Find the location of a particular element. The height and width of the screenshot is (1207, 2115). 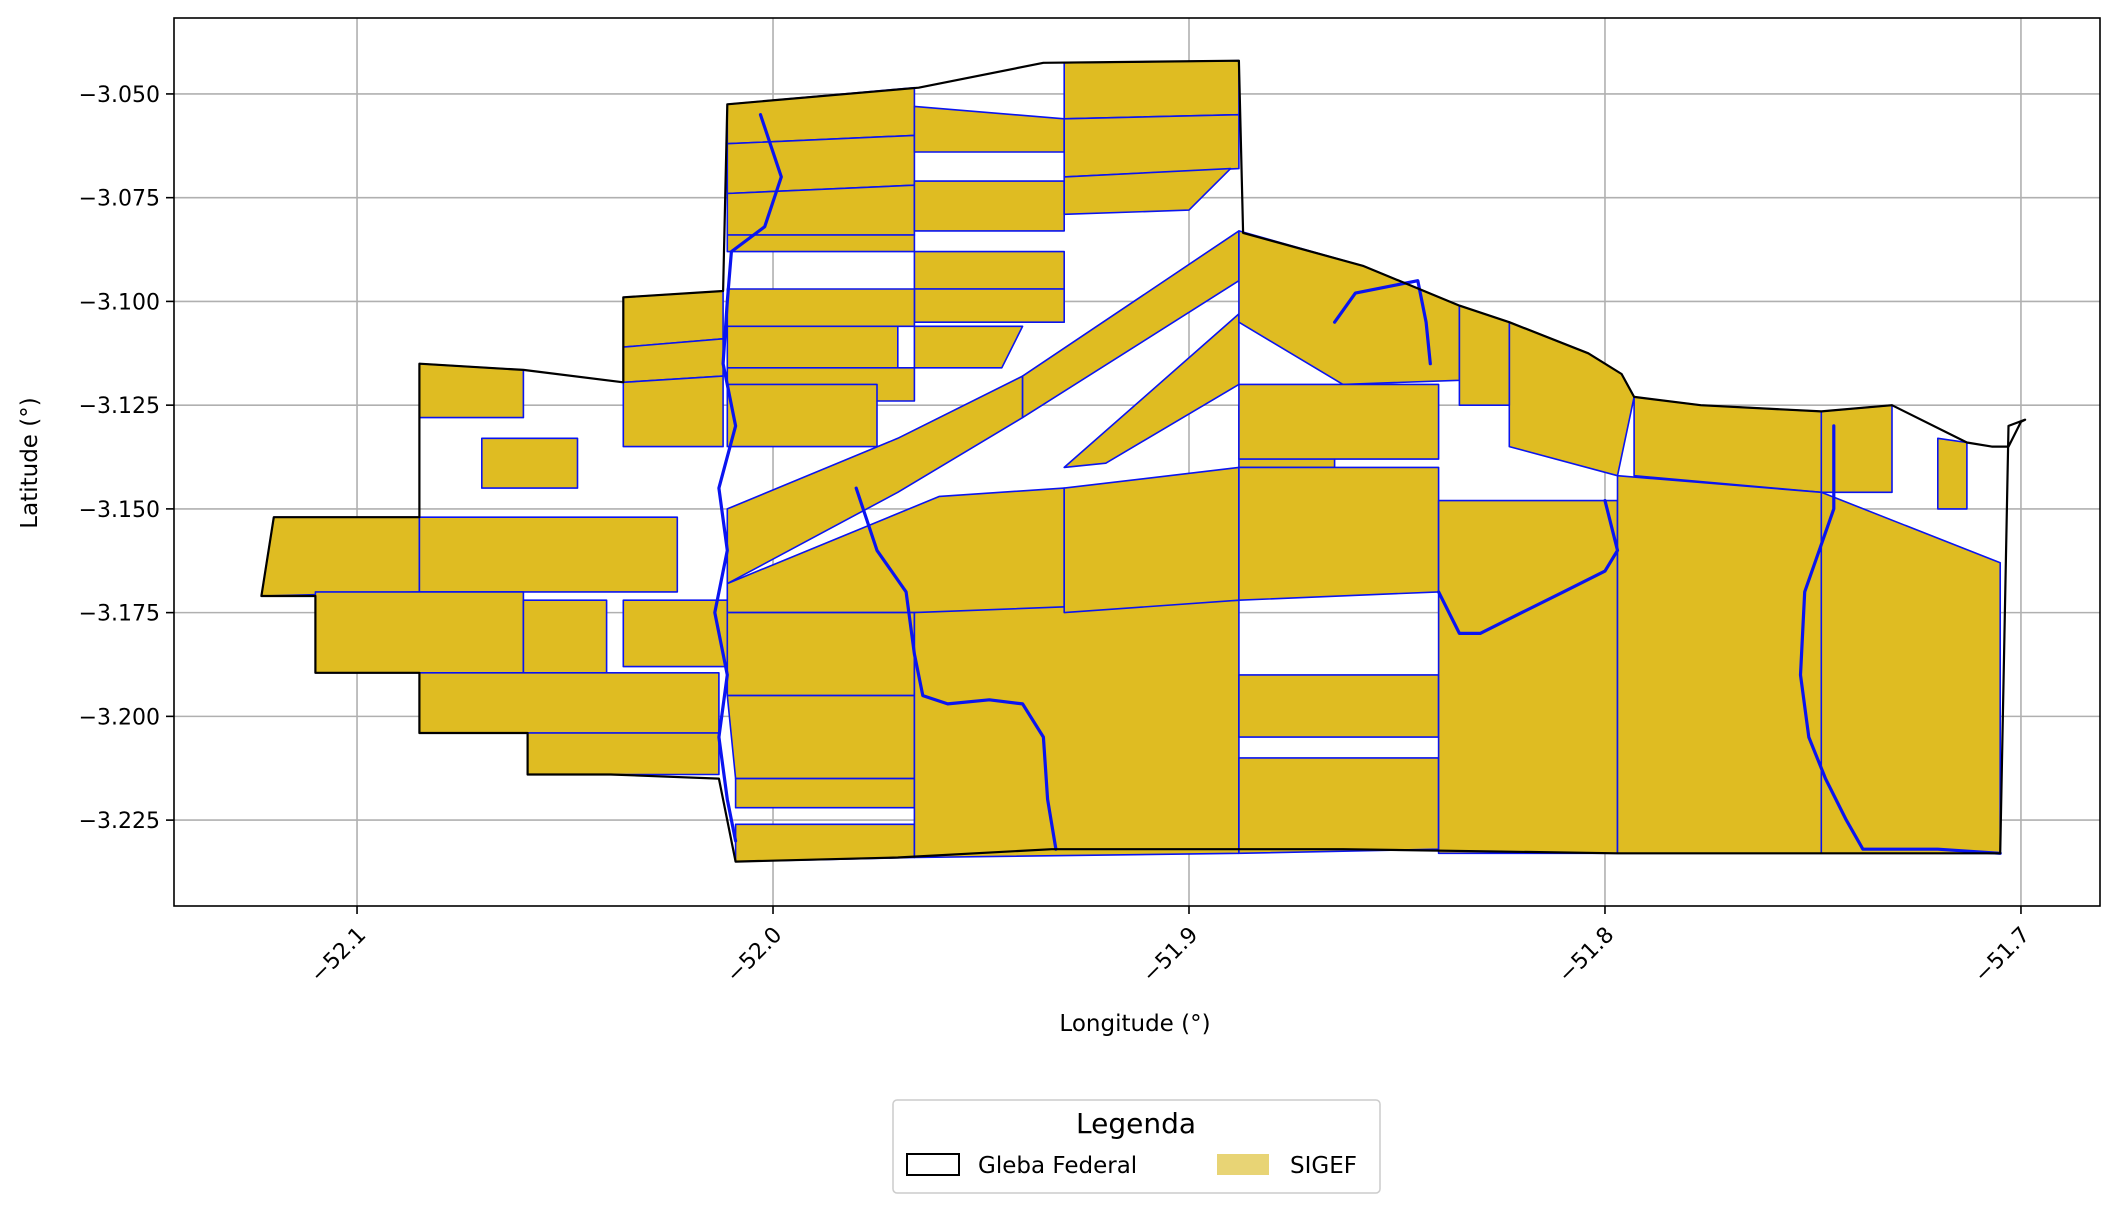

legend-swatch-sigef is located at coordinates (1243, 1164).